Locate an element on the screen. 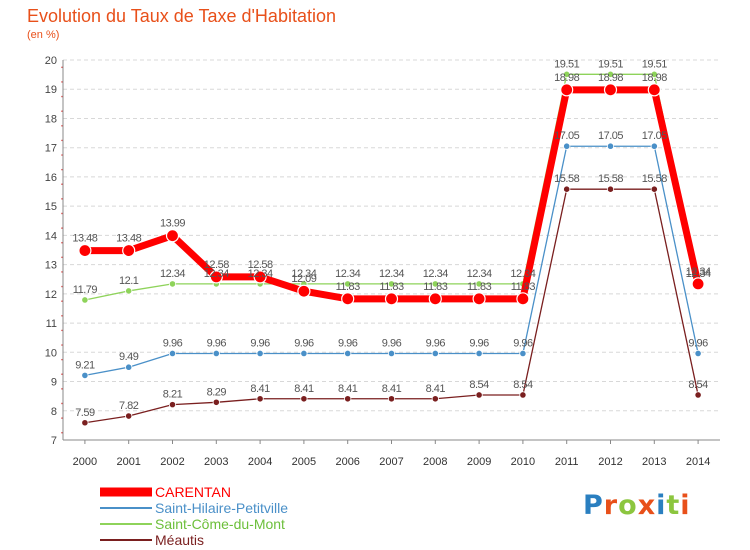  data-point-saint-hilaire-petitville-2008 is located at coordinates (435, 353).